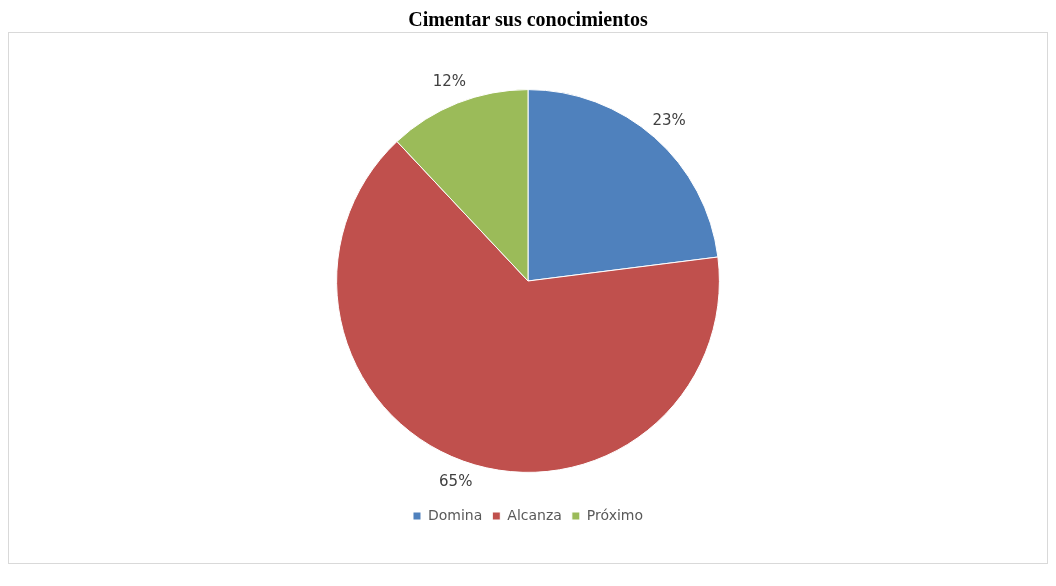 The height and width of the screenshot is (586, 1056). Describe the element at coordinates (669, 119) in the screenshot. I see `data-label: 23%` at that location.